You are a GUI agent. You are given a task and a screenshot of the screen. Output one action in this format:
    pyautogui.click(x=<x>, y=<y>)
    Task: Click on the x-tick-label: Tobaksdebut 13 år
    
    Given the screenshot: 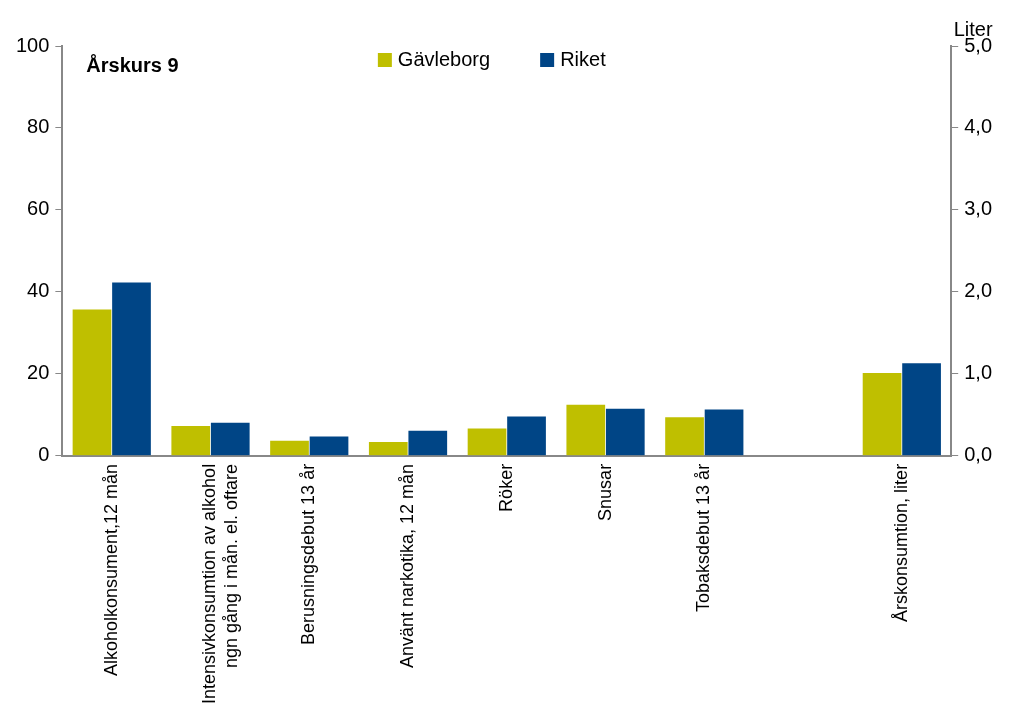 What is the action you would take?
    pyautogui.click(x=703, y=537)
    